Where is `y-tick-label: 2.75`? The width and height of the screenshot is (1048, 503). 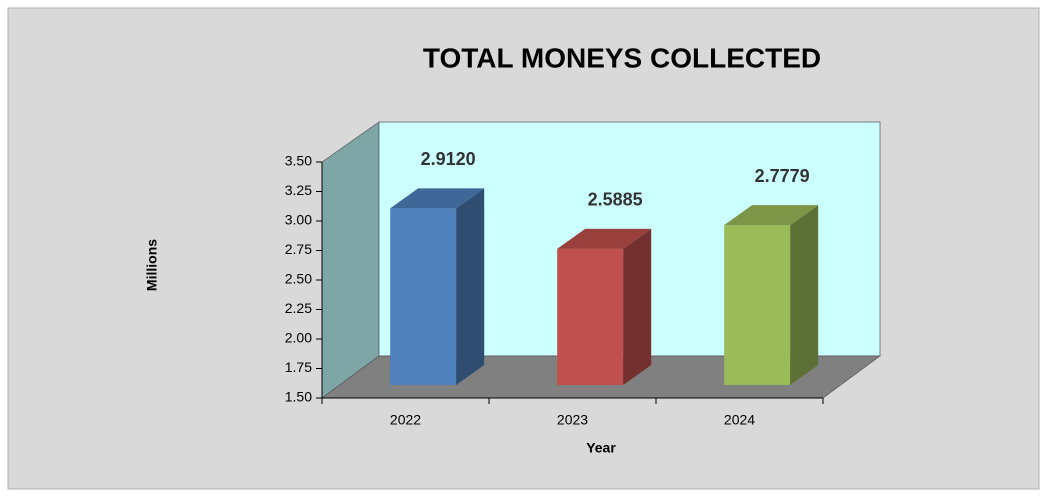
y-tick-label: 2.75 is located at coordinates (298, 249).